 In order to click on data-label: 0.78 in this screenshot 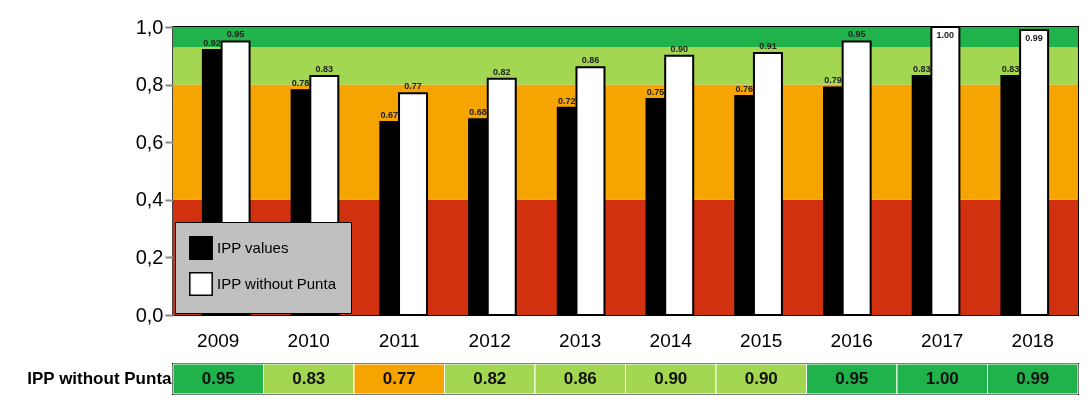, I will do `click(300, 83)`.